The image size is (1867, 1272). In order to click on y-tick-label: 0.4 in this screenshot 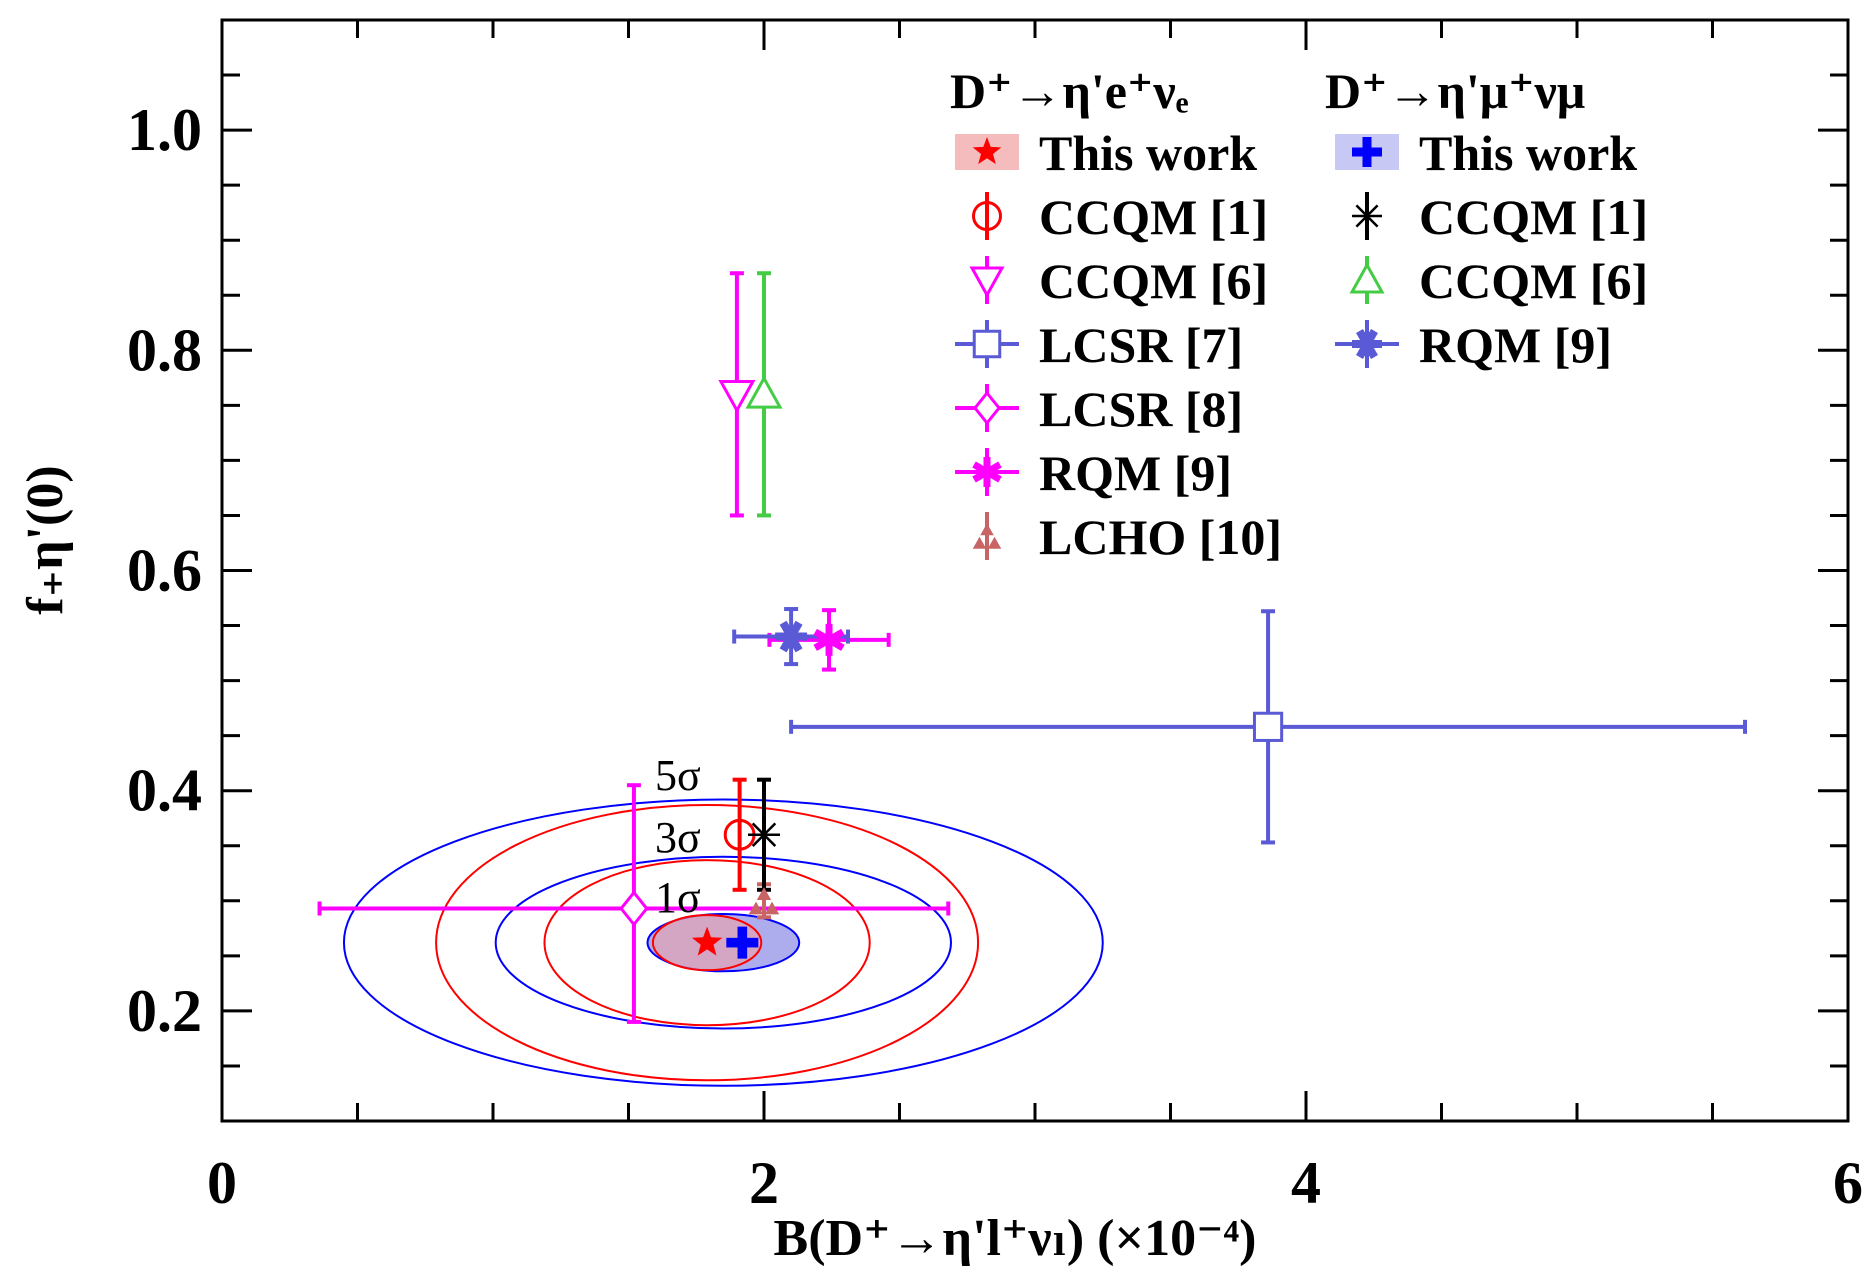, I will do `click(164, 791)`.